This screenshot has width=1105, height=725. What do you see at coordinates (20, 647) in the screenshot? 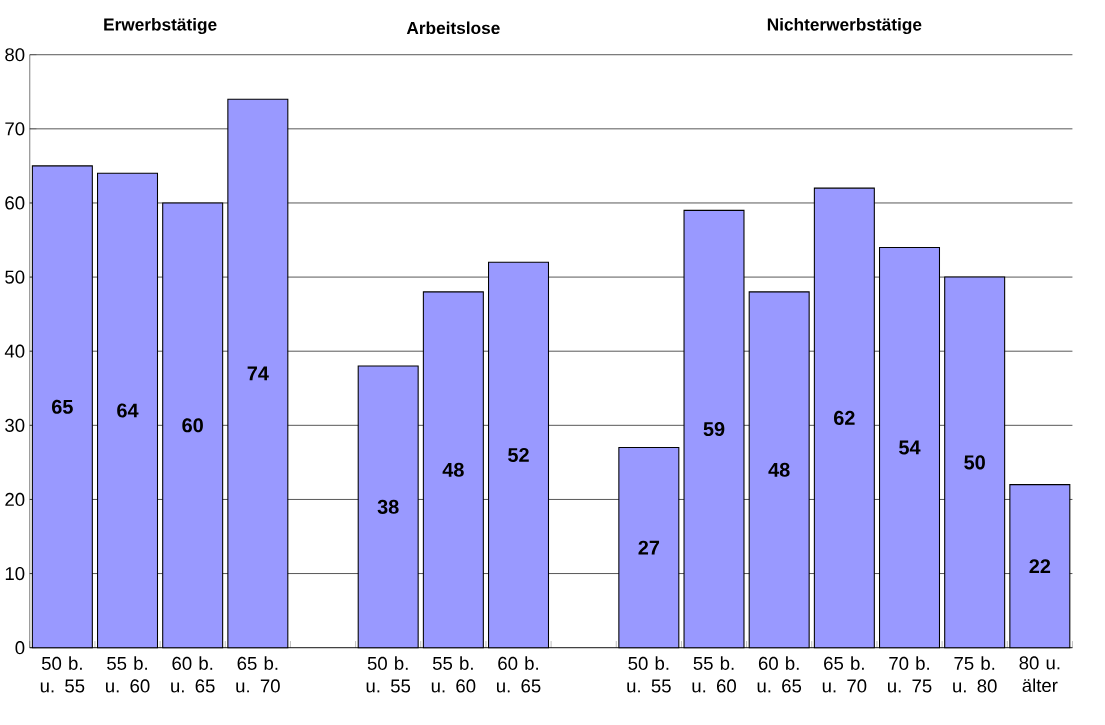
I see `y-tick-label: 0` at bounding box center [20, 647].